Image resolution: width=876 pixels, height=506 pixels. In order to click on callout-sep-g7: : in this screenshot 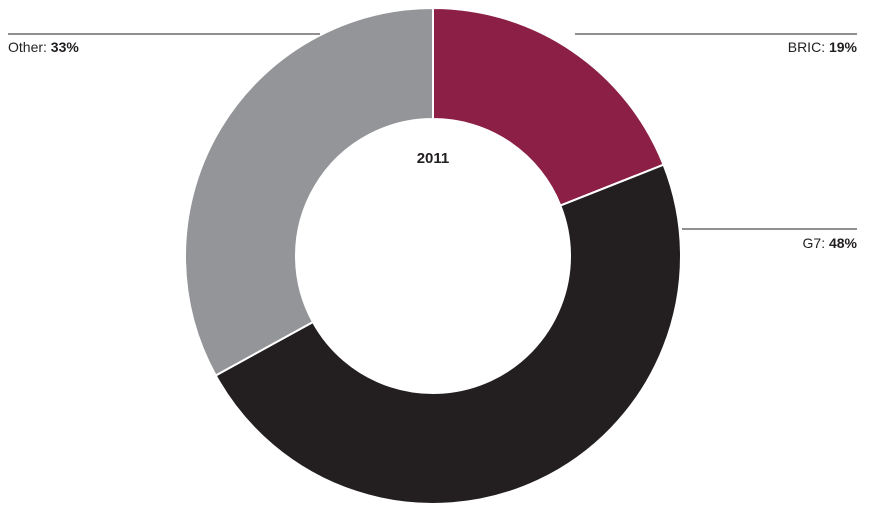, I will do `click(825, 243)`.